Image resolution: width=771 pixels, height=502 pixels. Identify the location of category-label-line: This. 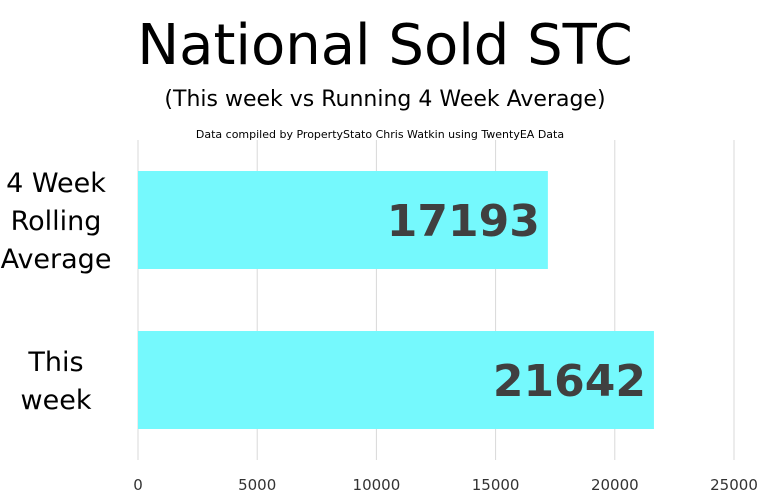
(55, 362).